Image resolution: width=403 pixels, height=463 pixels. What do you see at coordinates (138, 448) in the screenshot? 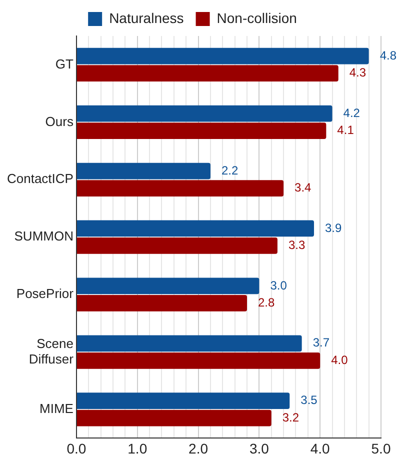
I see `x-tick-label: 1.0` at bounding box center [138, 448].